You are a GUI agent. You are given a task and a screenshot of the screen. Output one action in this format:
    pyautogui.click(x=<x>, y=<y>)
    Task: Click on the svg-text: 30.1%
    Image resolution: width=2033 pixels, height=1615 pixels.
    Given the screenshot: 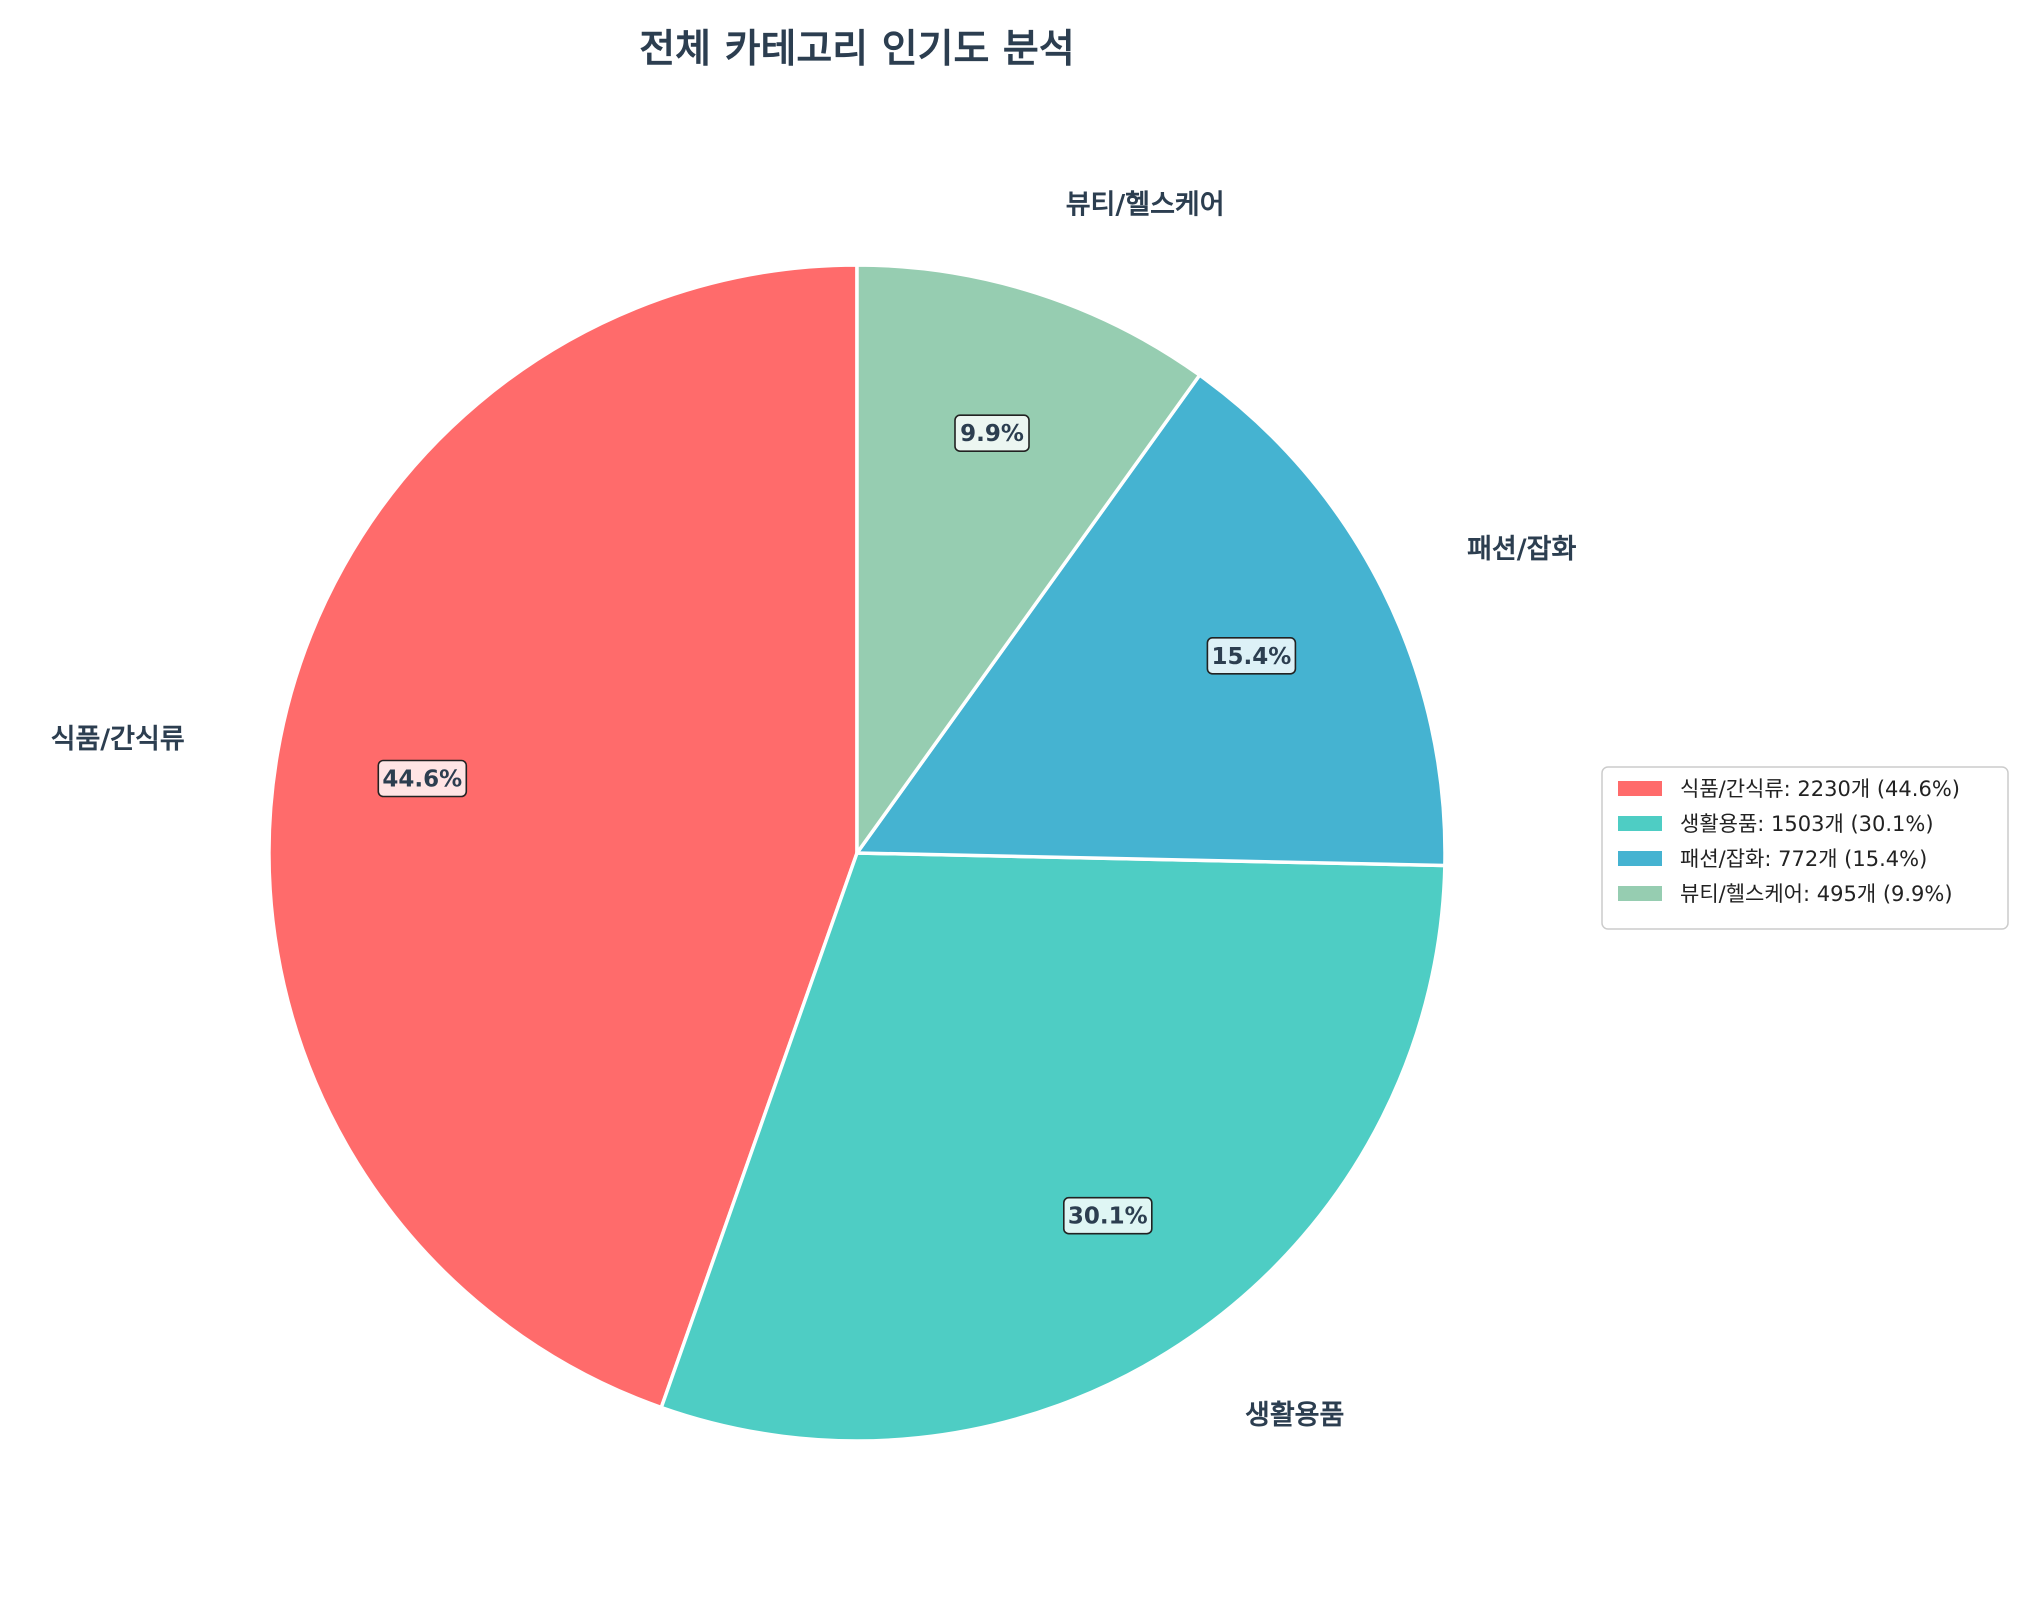 What is the action you would take?
    pyautogui.click(x=1108, y=1217)
    